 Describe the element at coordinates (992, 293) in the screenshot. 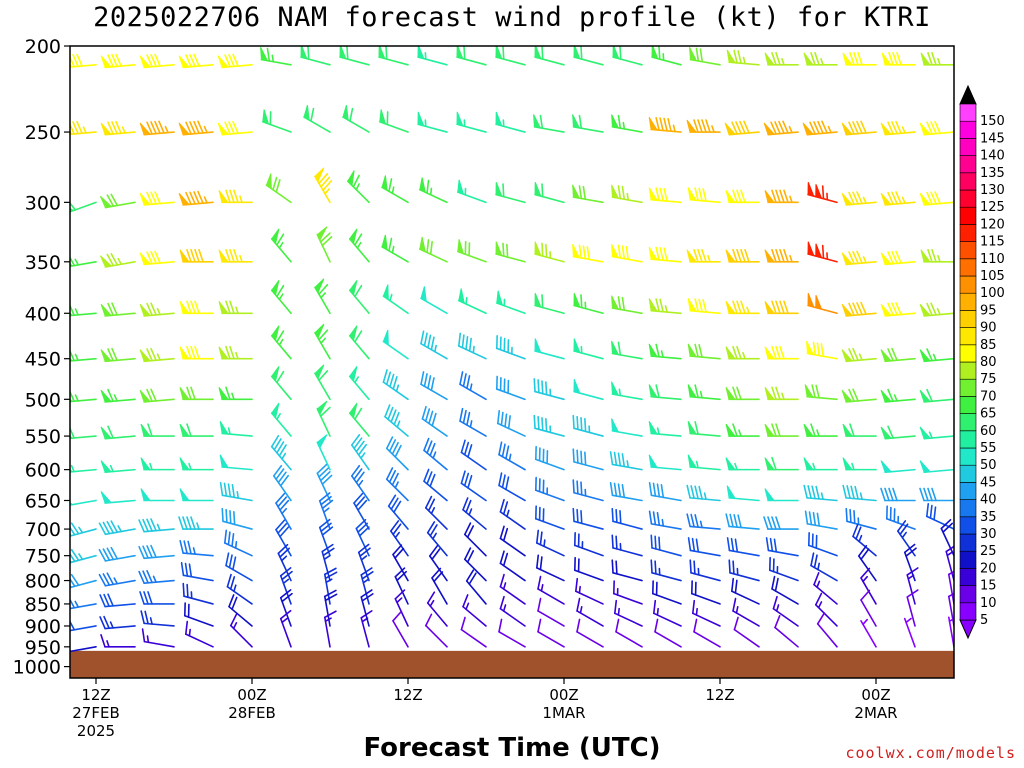

I see `colorbar-label: 100` at that location.